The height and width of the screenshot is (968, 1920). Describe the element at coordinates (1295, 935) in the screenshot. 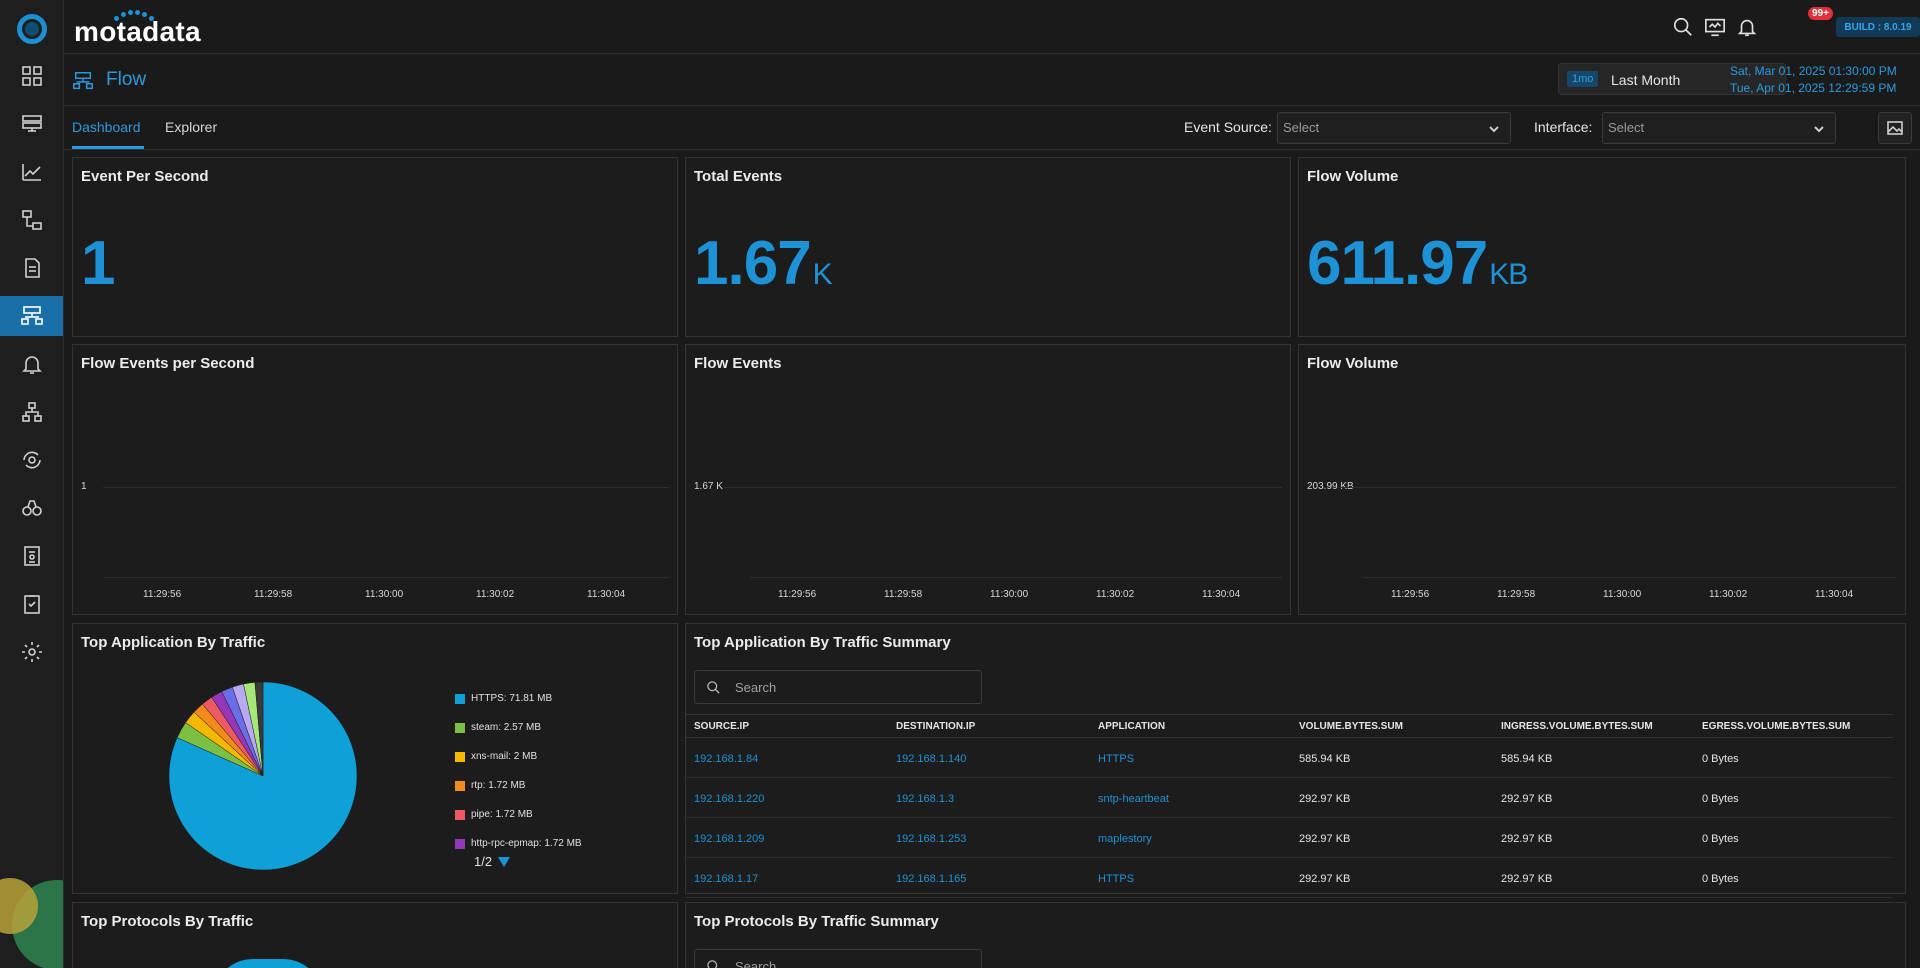

I see `top-protocols-summary-table: Top Protocols By Traffic Summary Search` at that location.